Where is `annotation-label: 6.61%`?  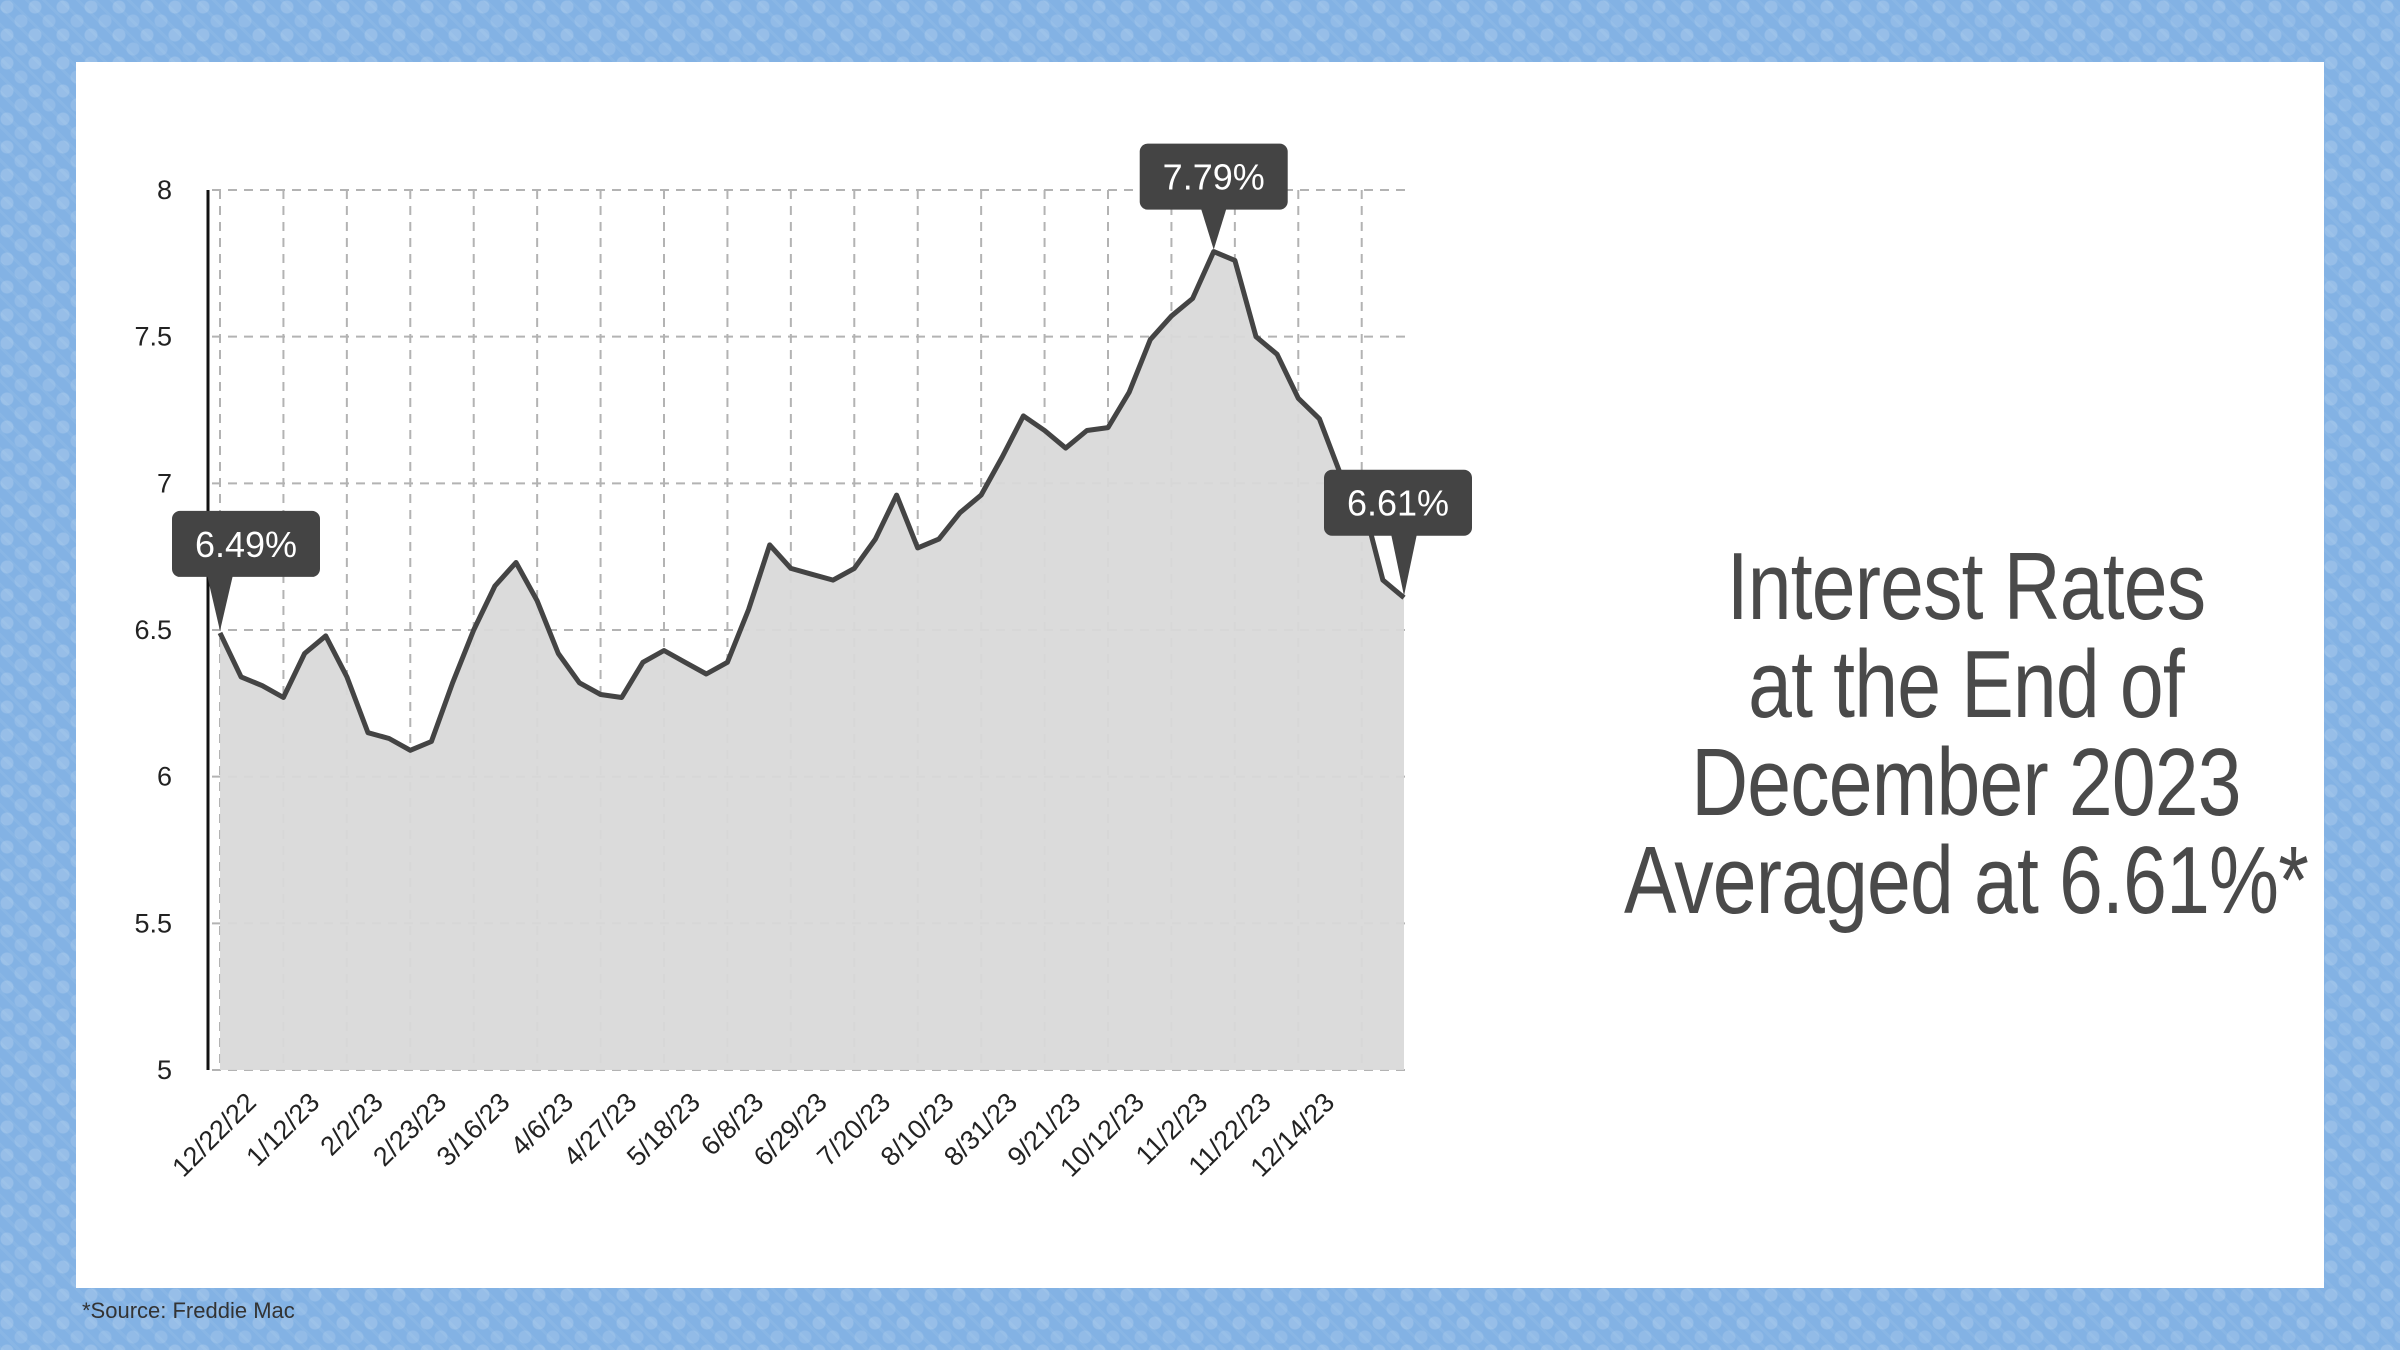 annotation-label: 6.61% is located at coordinates (1398, 503).